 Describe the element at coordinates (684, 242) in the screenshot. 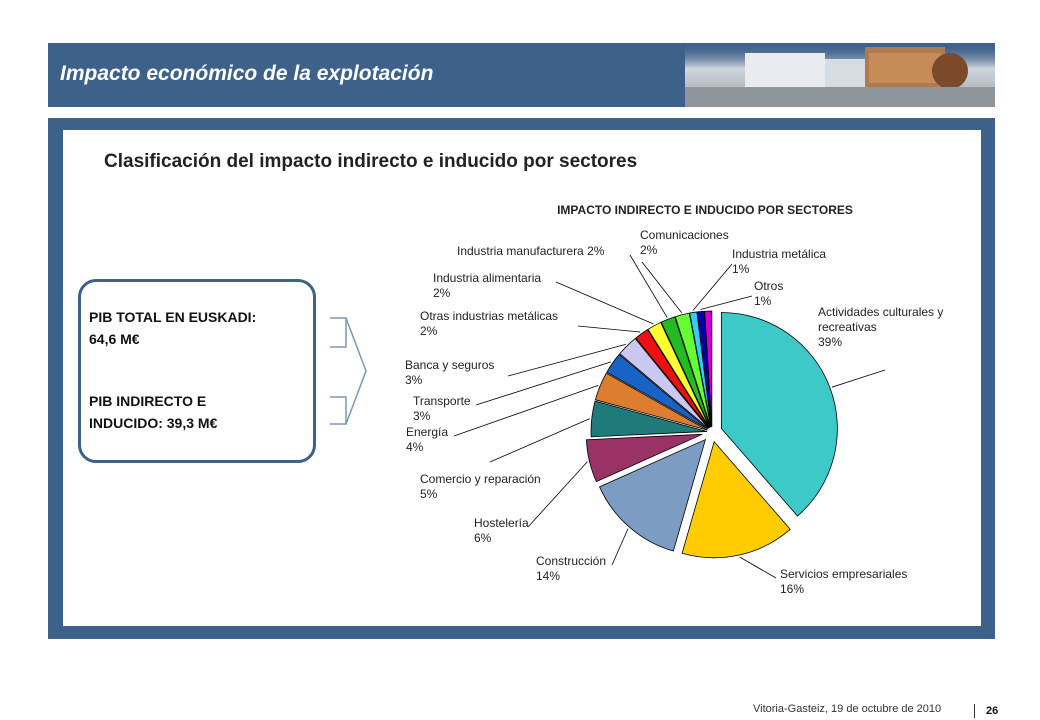

I see `slice-label: Comunicaciones 2%` at that location.